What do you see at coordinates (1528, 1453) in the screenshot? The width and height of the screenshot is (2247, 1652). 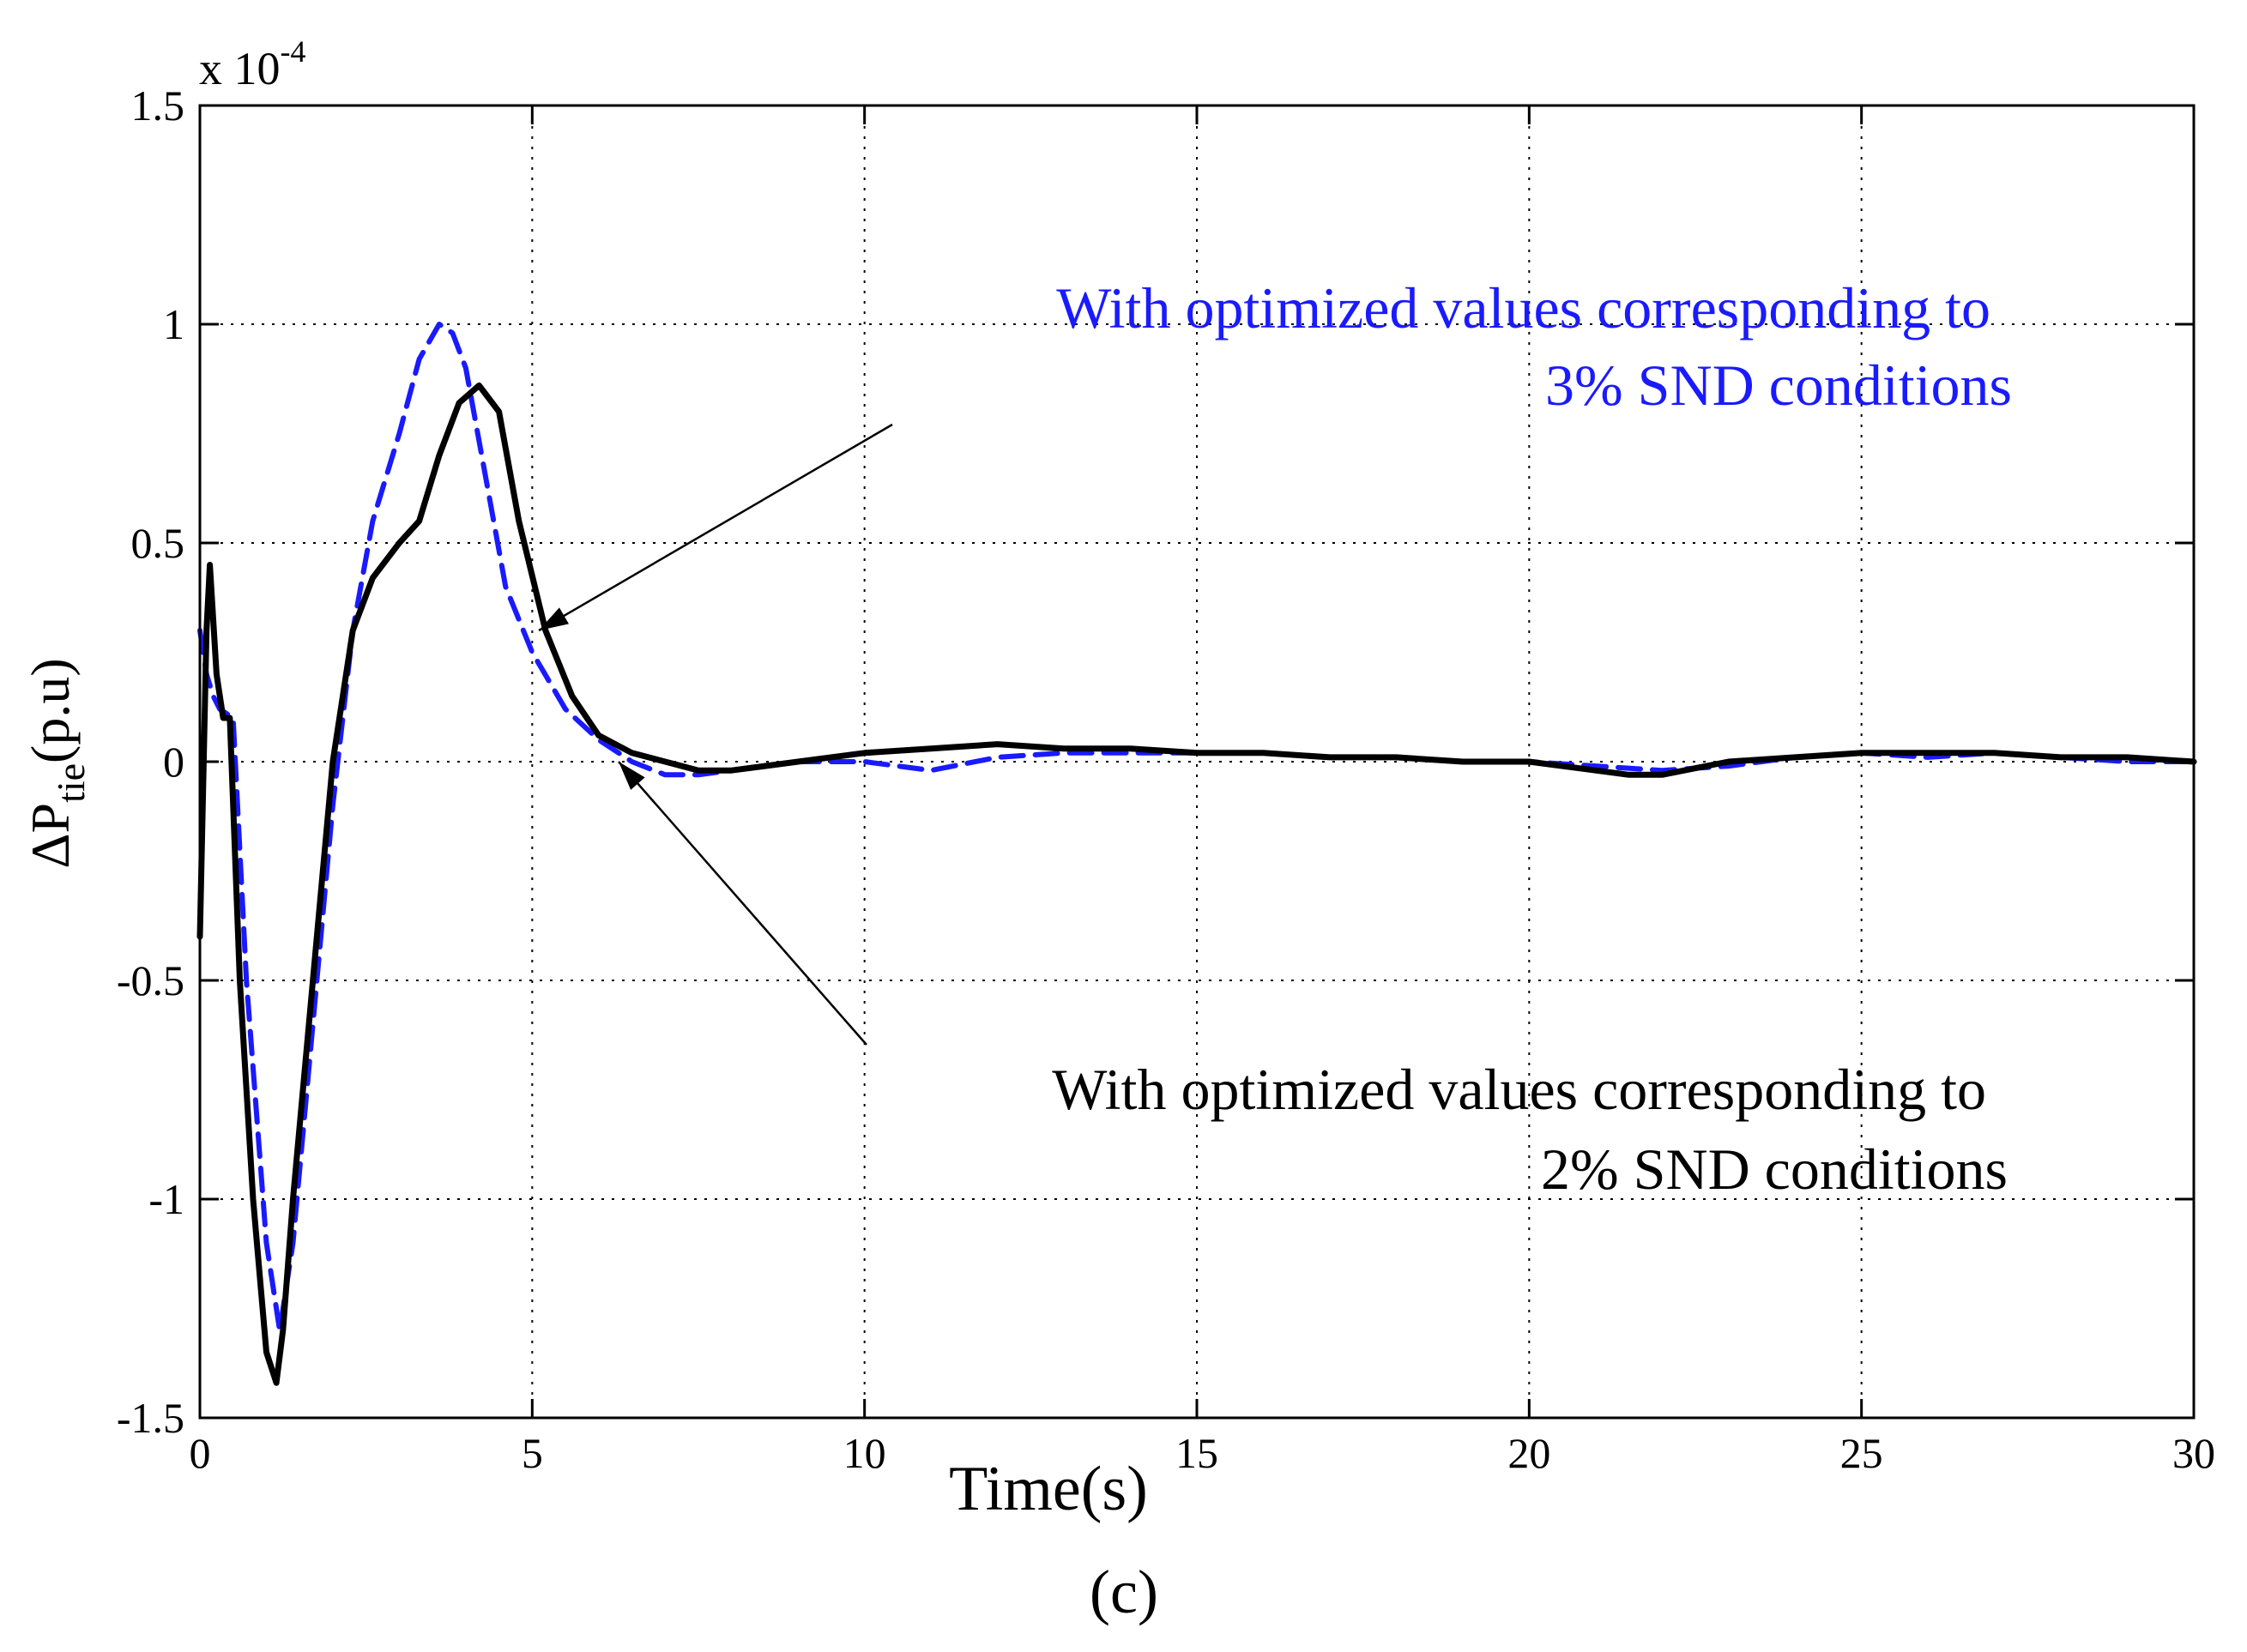 I see `x-tick-label: 20` at bounding box center [1528, 1453].